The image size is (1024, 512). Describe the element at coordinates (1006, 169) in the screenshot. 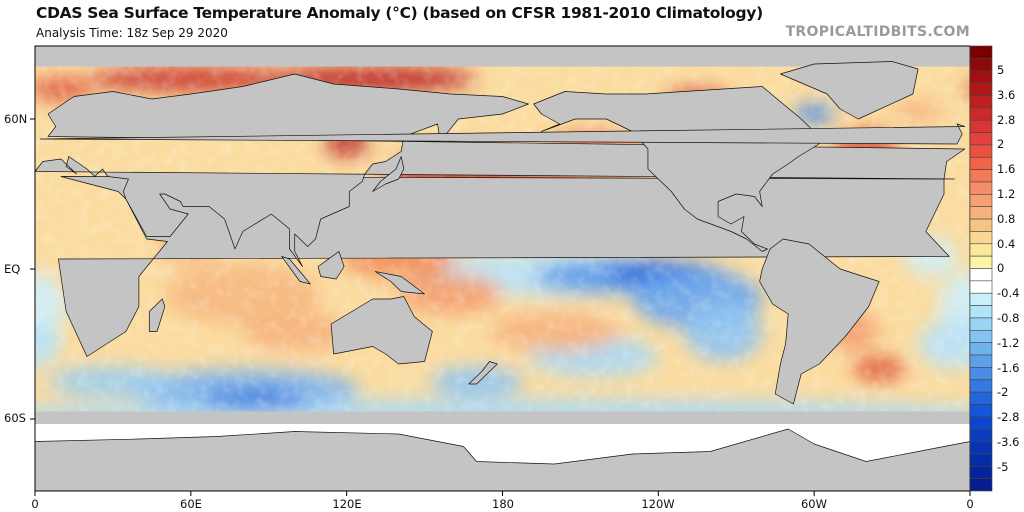

I see `colorbar-label: 1.6` at that location.